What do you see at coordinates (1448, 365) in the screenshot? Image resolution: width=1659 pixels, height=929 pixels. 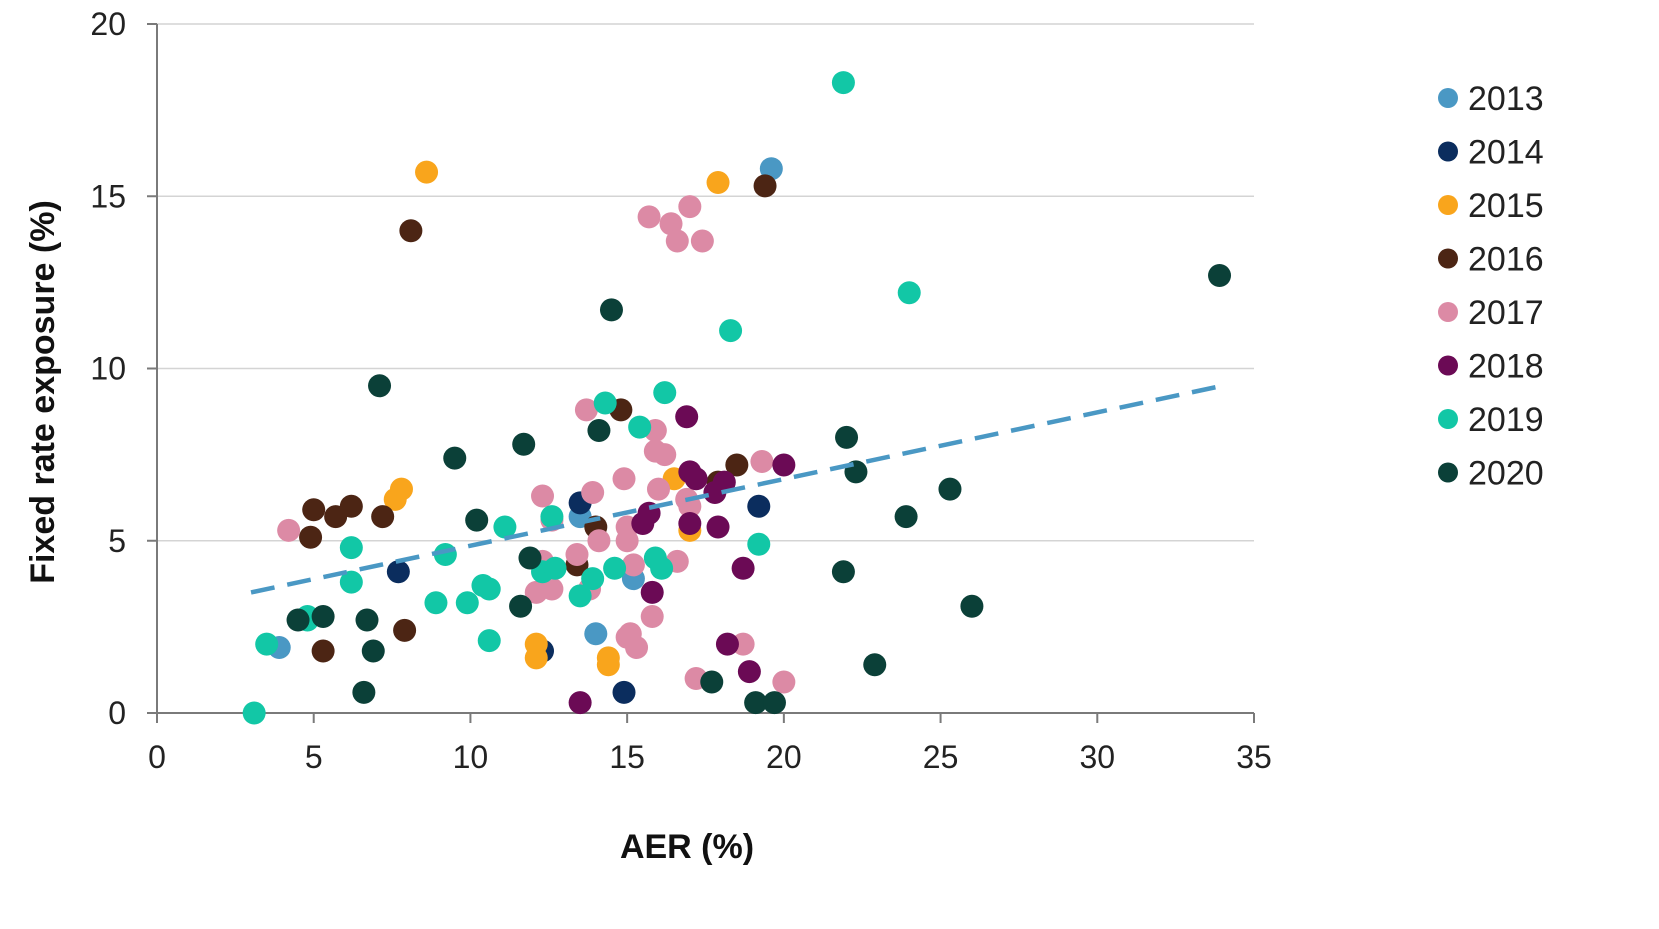 I see `legend-marker-2018` at bounding box center [1448, 365].